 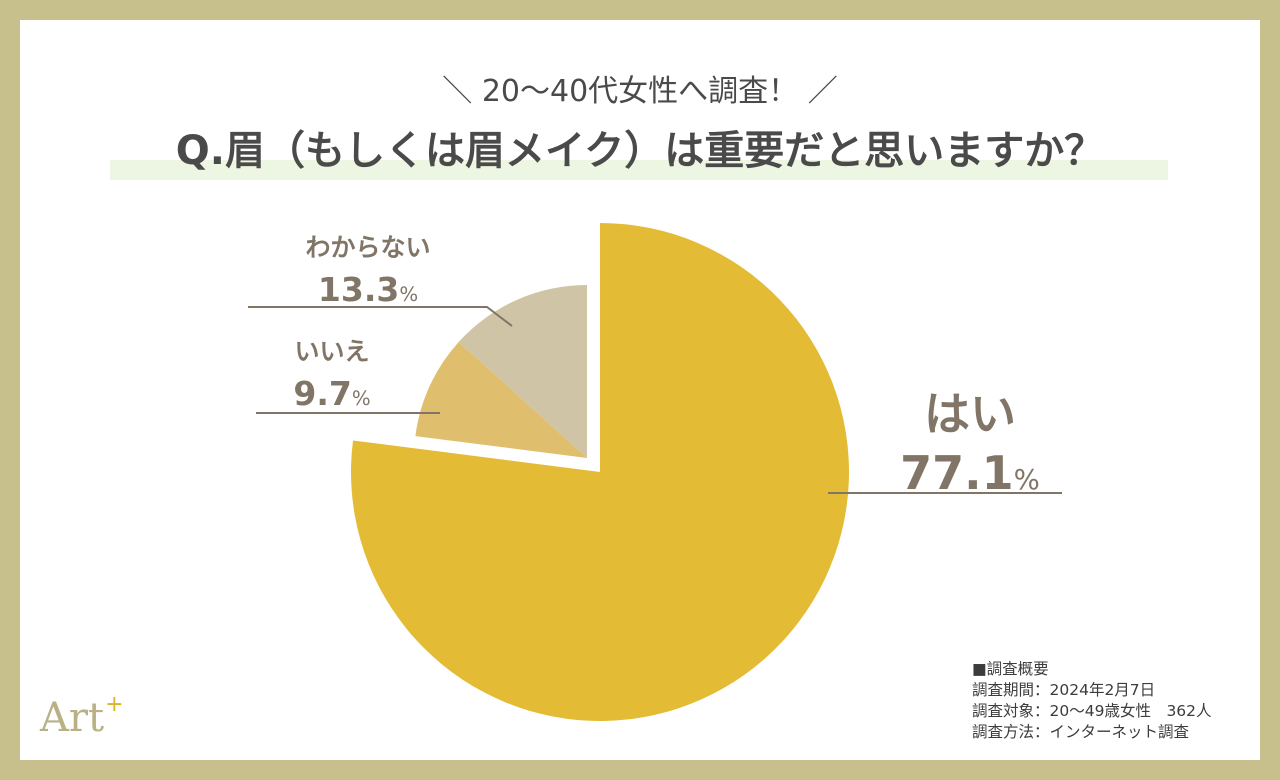 What do you see at coordinates (970, 414) in the screenshot?
I see `label-yes-name: はい` at bounding box center [970, 414].